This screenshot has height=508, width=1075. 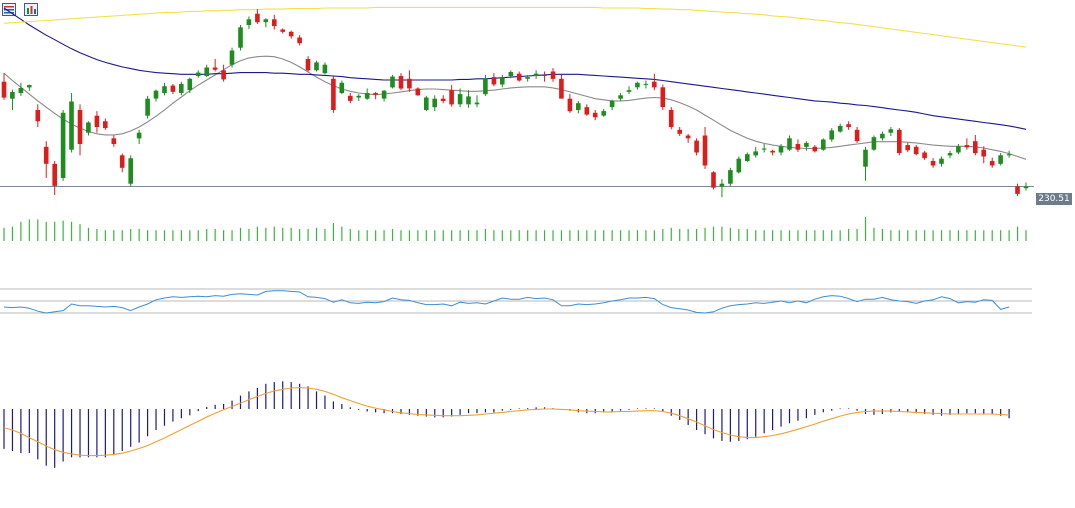 I want to click on toolbar, so click(x=20, y=11).